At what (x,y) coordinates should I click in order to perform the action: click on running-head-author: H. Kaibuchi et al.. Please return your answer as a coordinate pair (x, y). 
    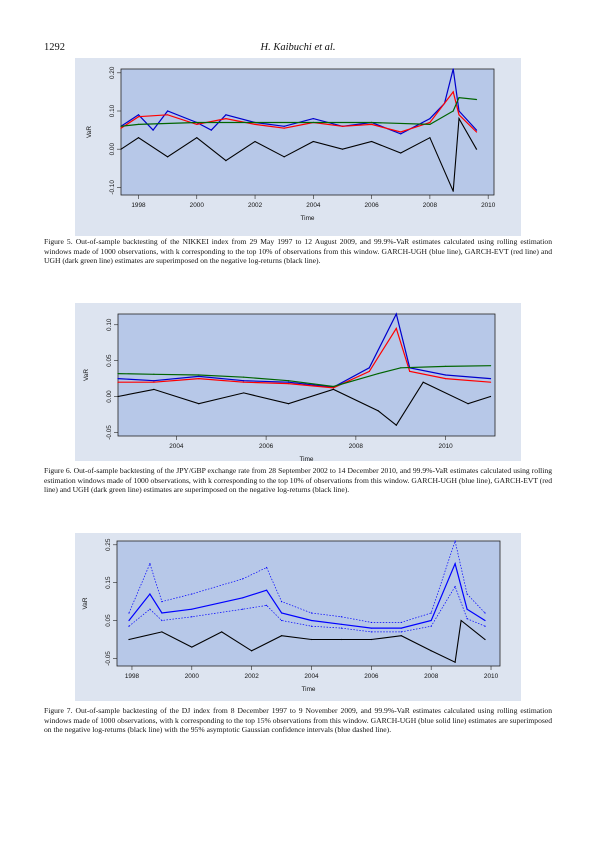
    Looking at the image, I should click on (298, 47).